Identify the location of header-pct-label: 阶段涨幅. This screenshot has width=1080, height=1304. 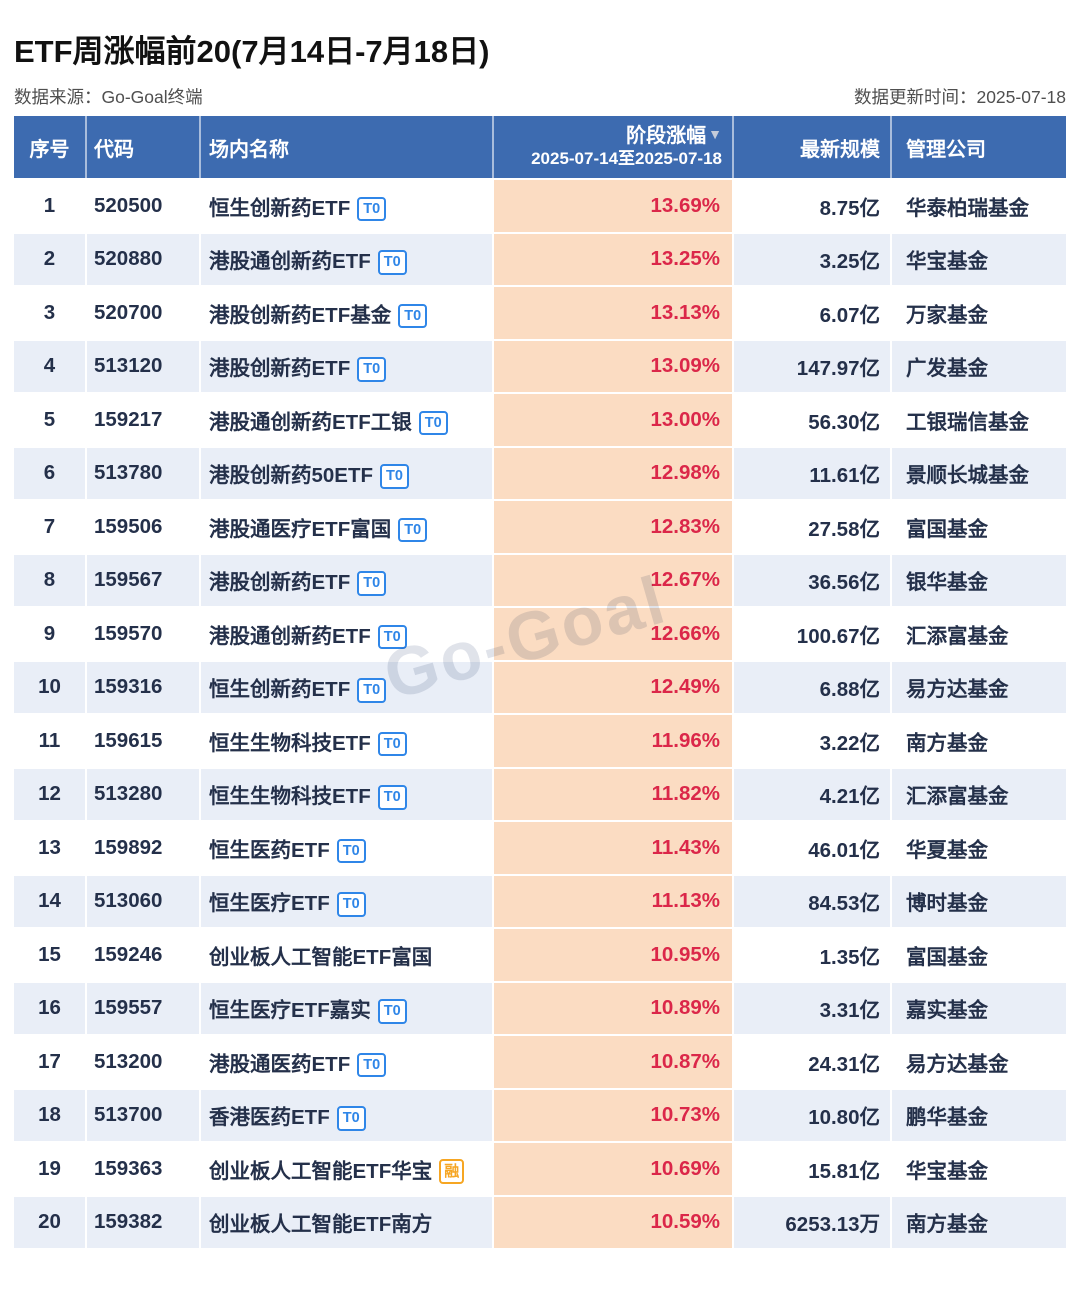
(666, 136).